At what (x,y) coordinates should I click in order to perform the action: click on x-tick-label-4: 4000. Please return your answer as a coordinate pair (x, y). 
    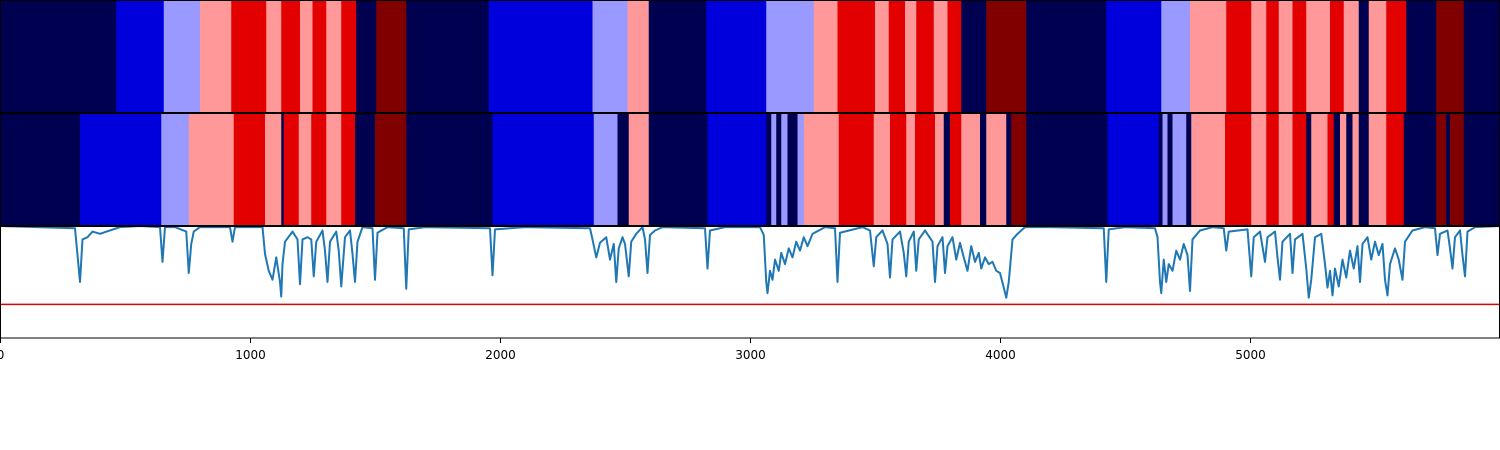
    Looking at the image, I should click on (1000, 355).